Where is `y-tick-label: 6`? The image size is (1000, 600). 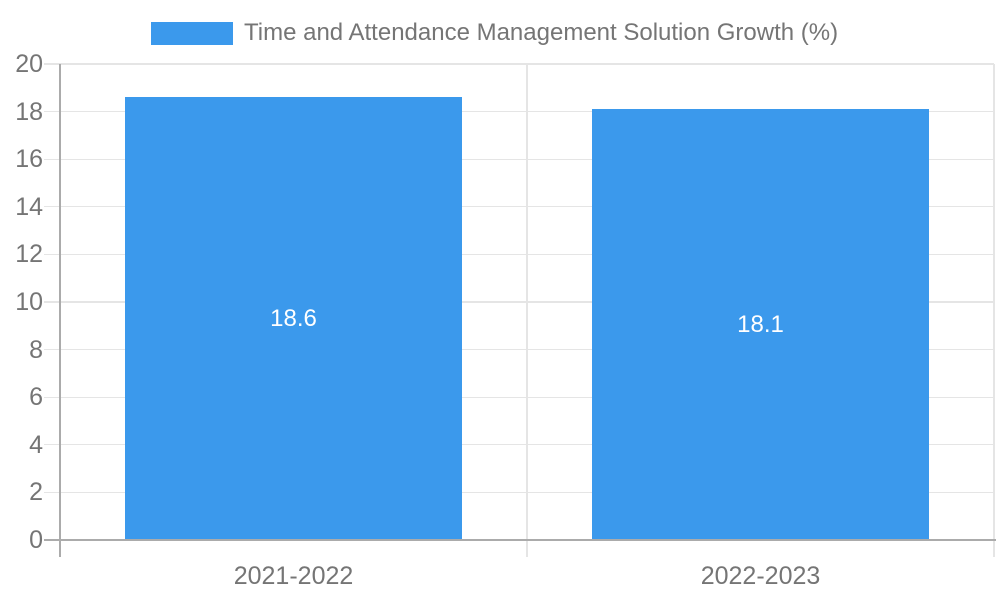 y-tick-label: 6 is located at coordinates (36, 397).